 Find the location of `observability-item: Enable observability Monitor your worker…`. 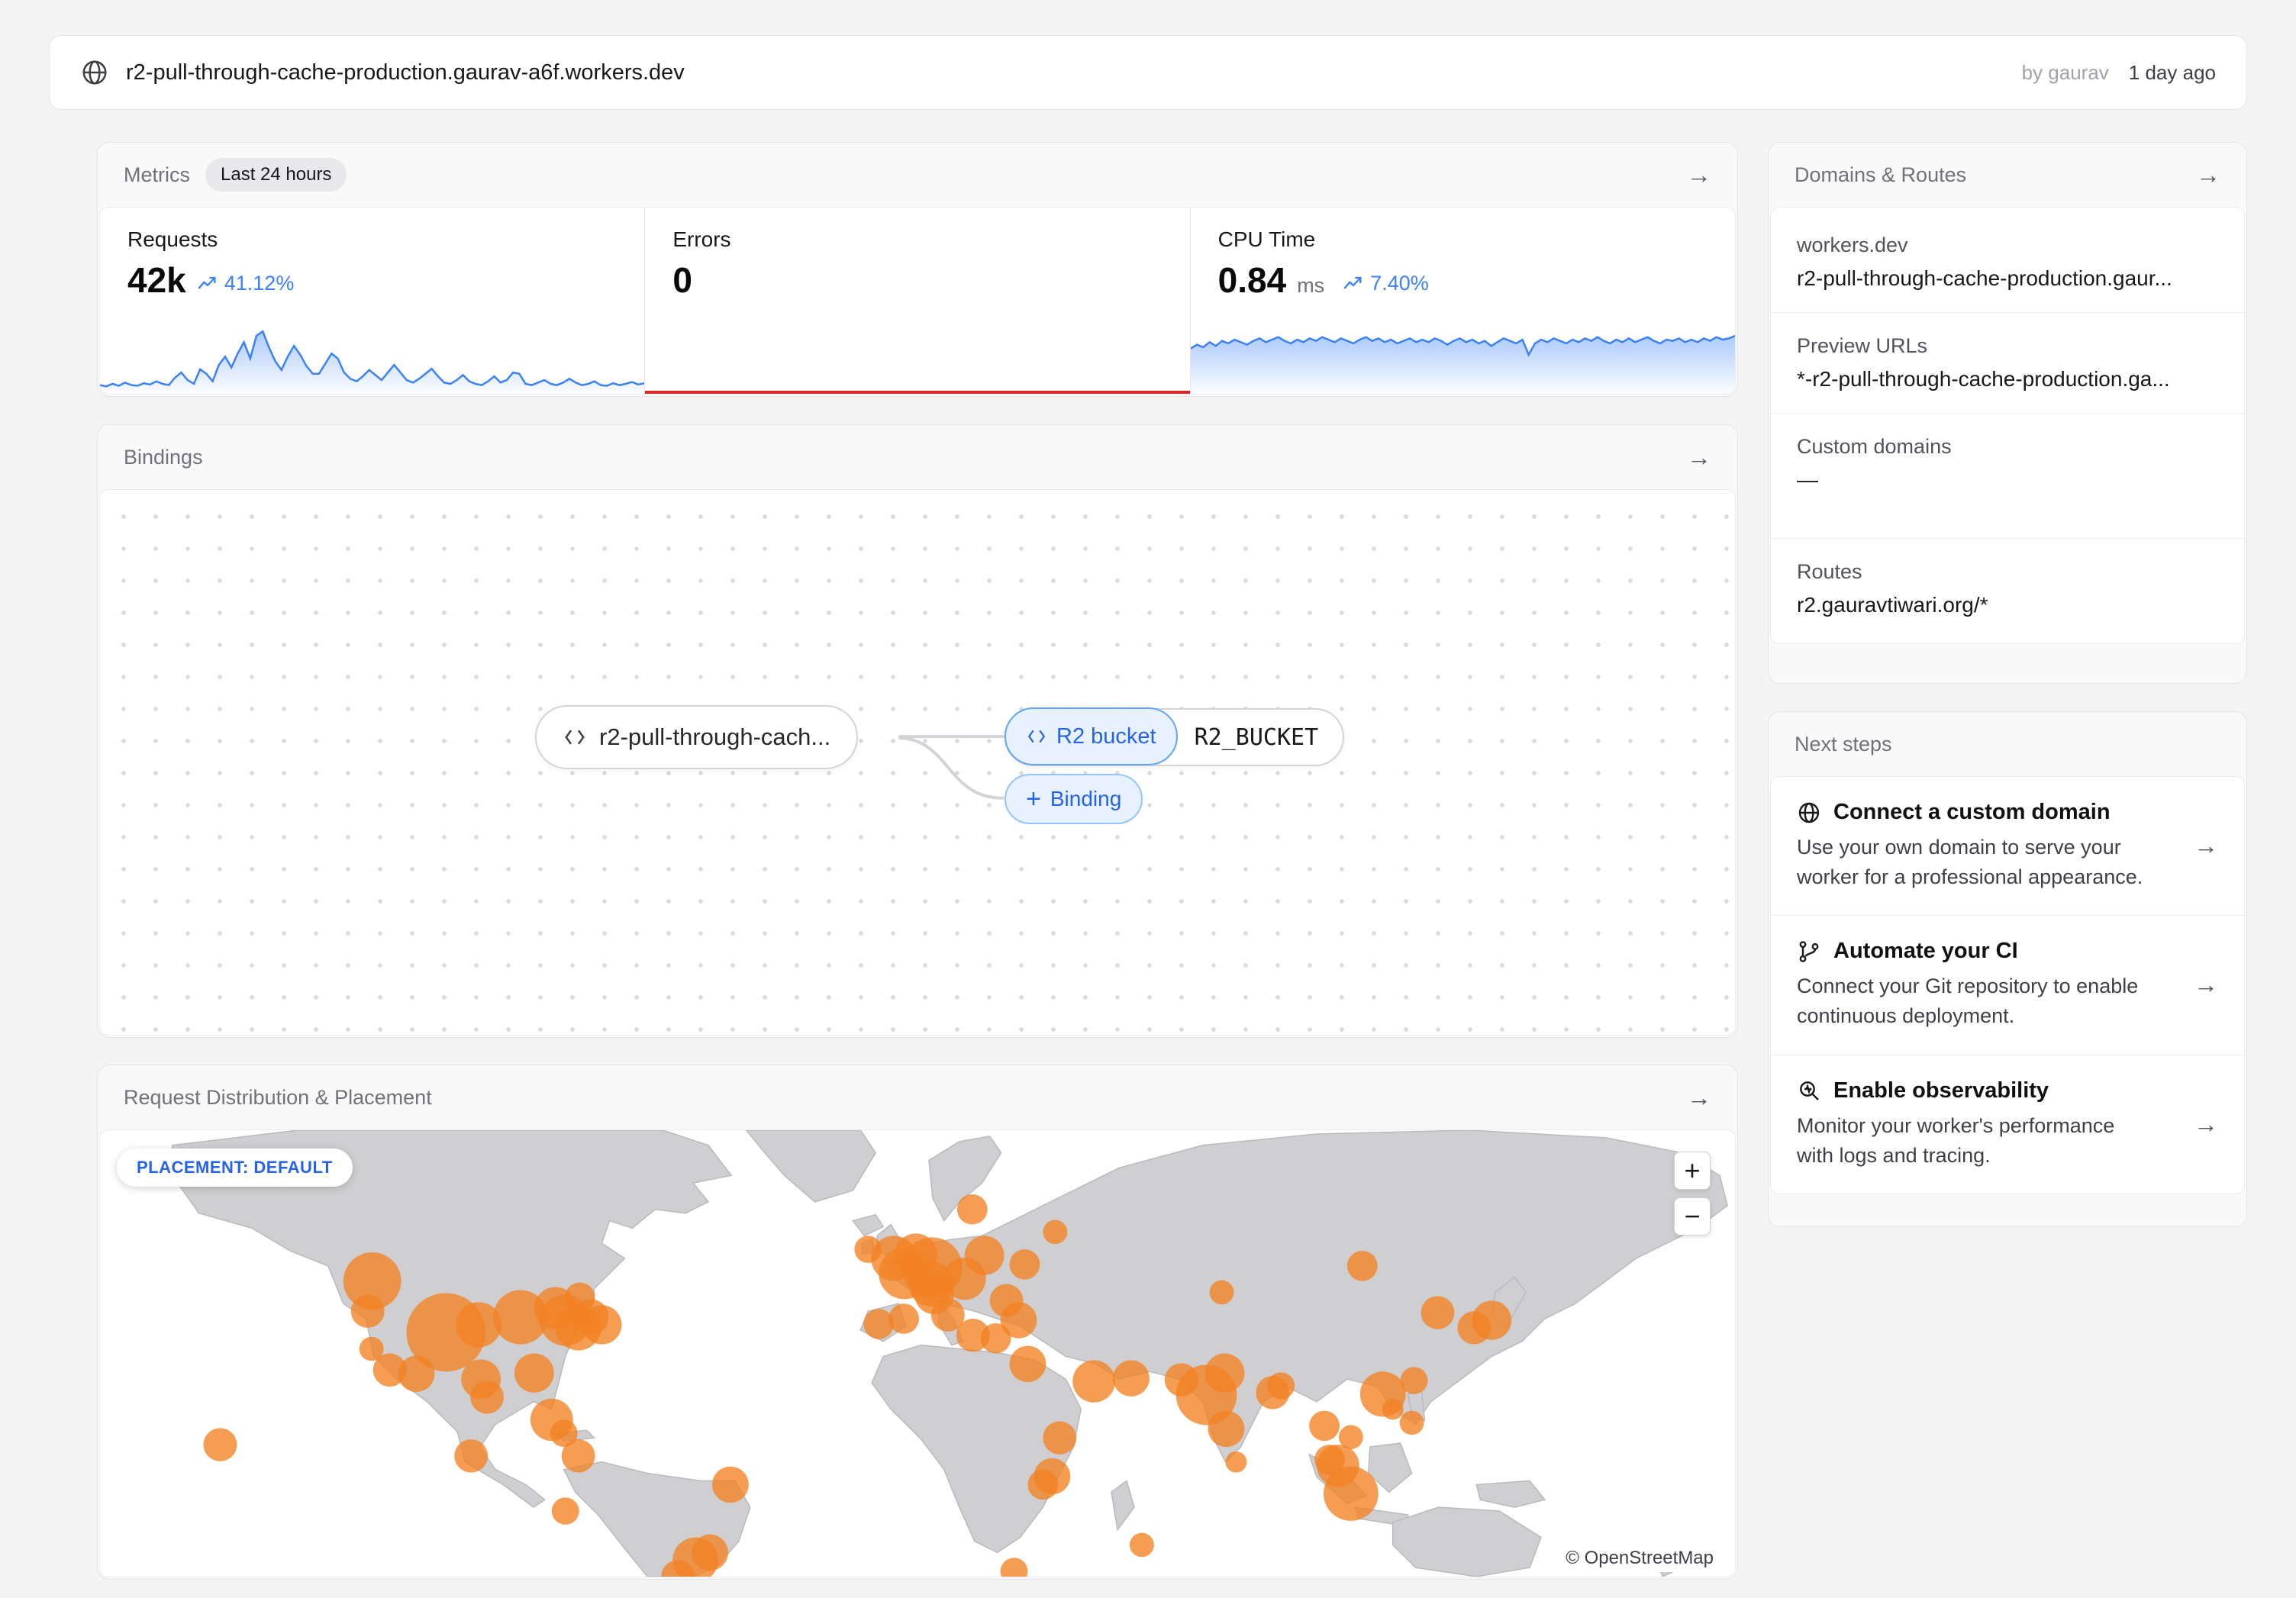

observability-item: Enable observability Monitor your worker… is located at coordinates (2007, 1124).